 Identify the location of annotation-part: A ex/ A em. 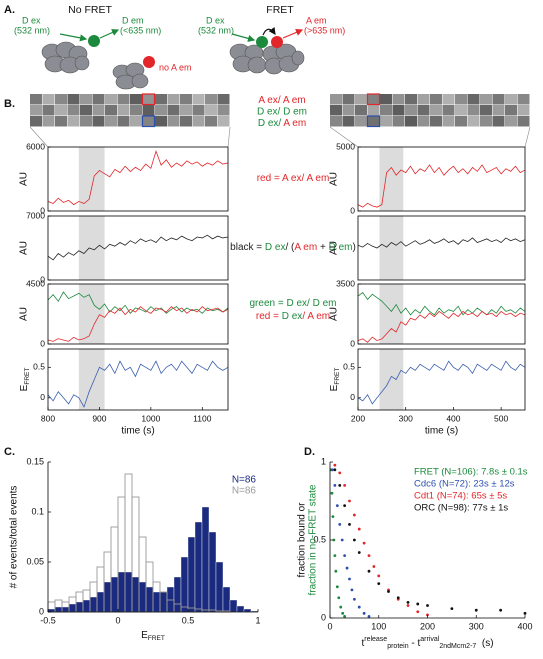
(281, 100).